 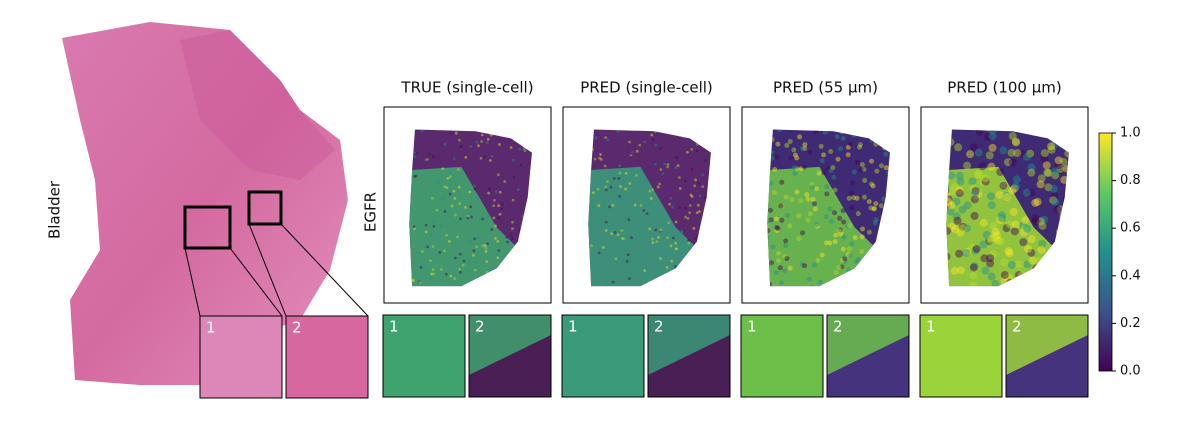 What do you see at coordinates (424, 356) in the screenshot?
I see `inset-frame` at bounding box center [424, 356].